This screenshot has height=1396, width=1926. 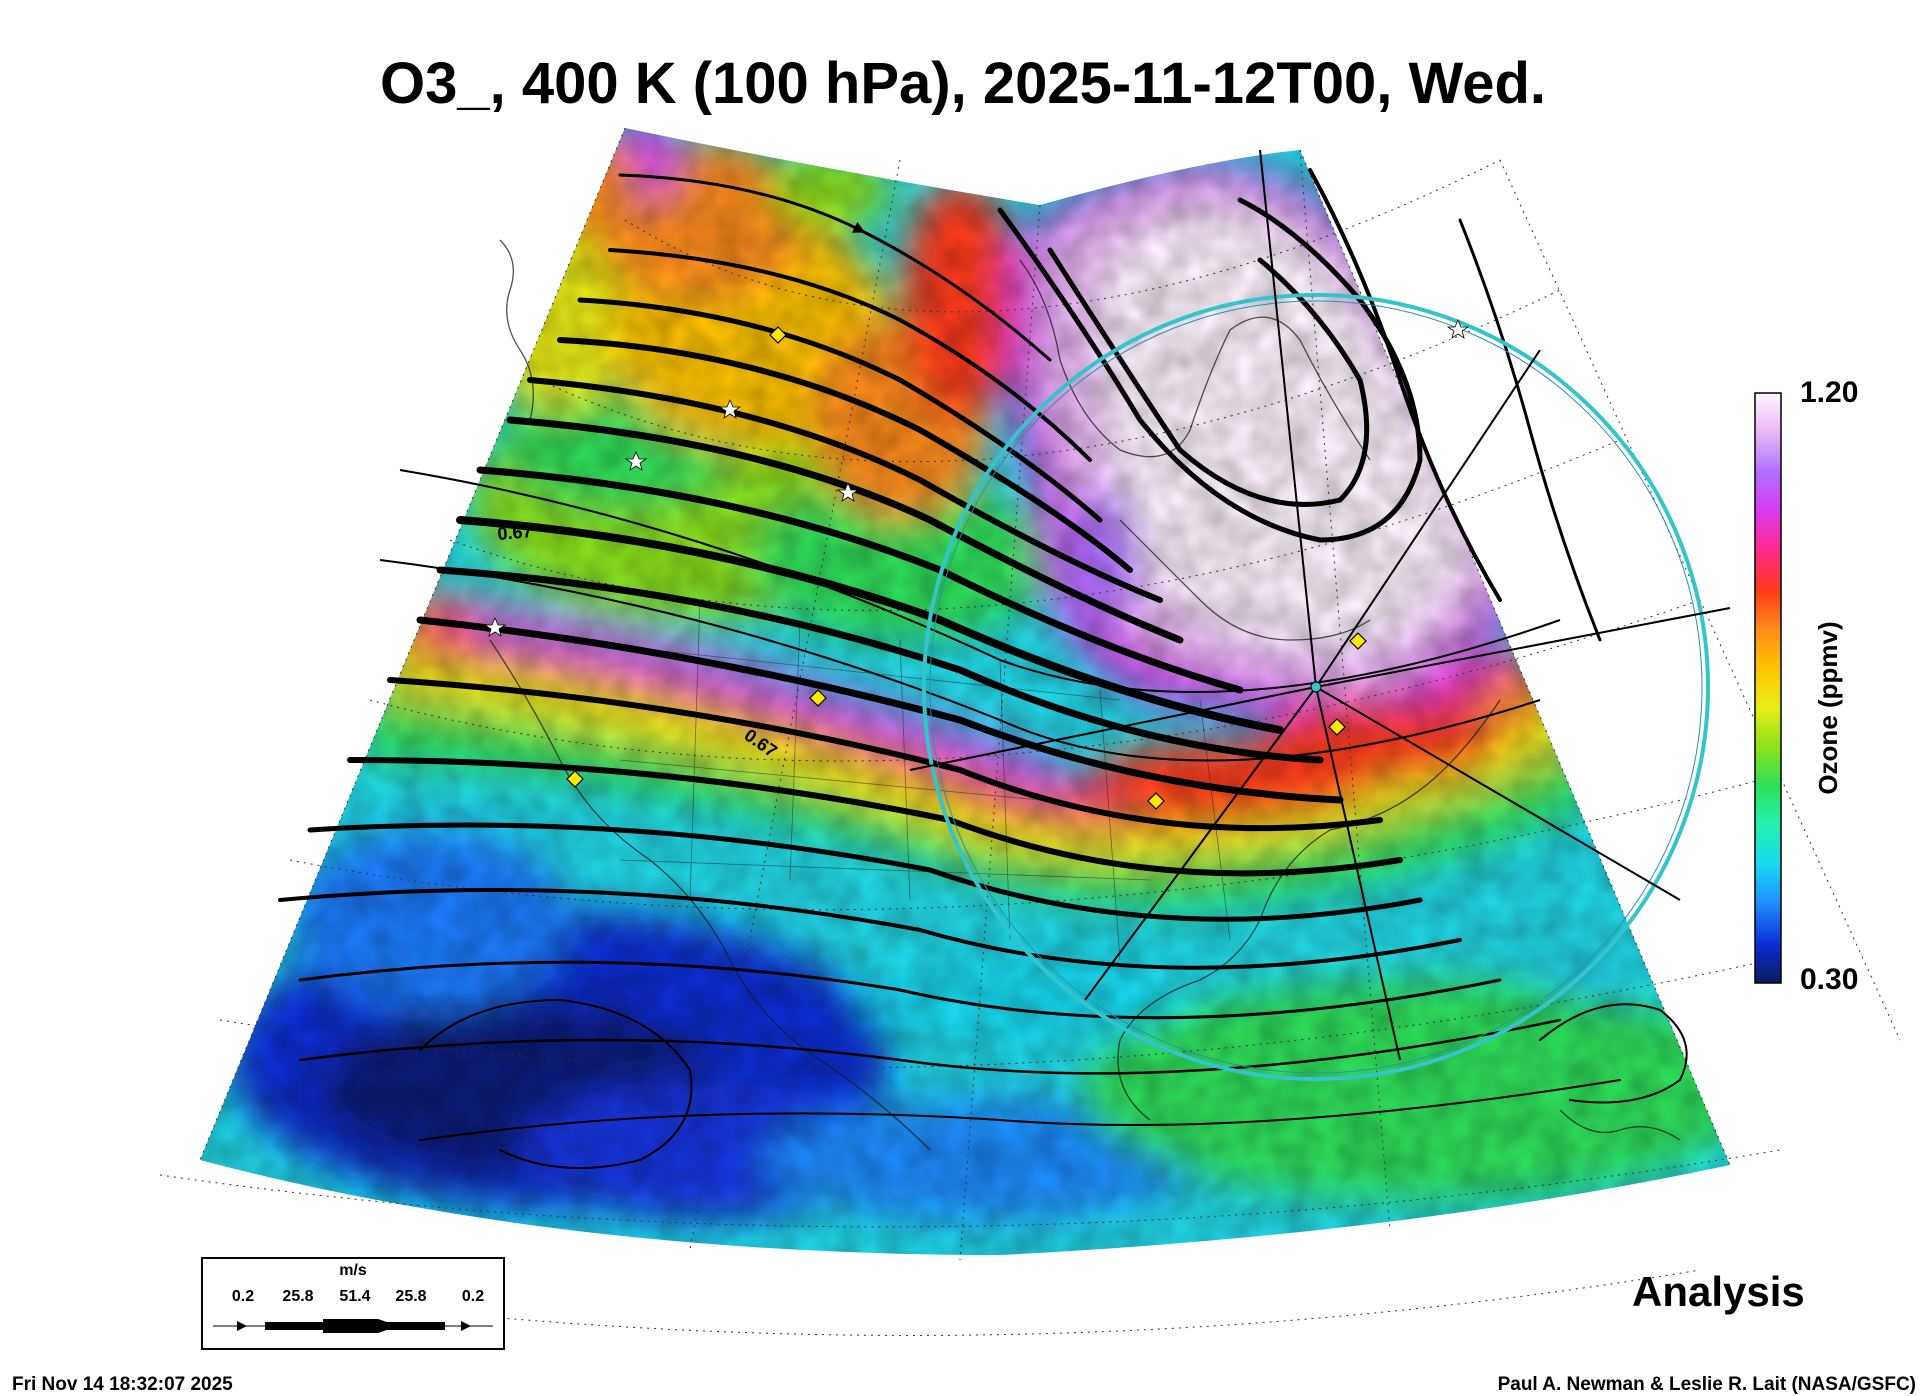 I want to click on wind-legend-arrow, so click(x=353, y=1326).